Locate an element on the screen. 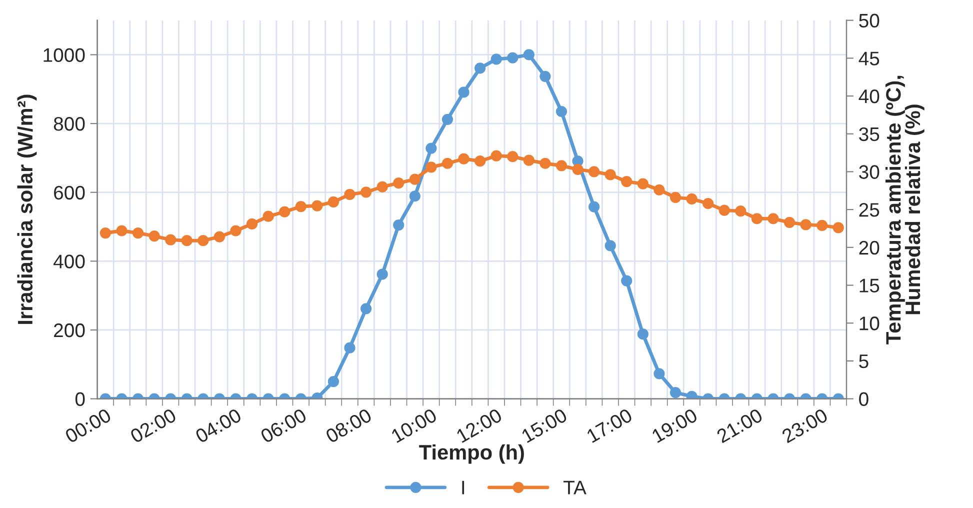 This screenshot has height=508, width=973. legend-label: I is located at coordinates (463, 487).